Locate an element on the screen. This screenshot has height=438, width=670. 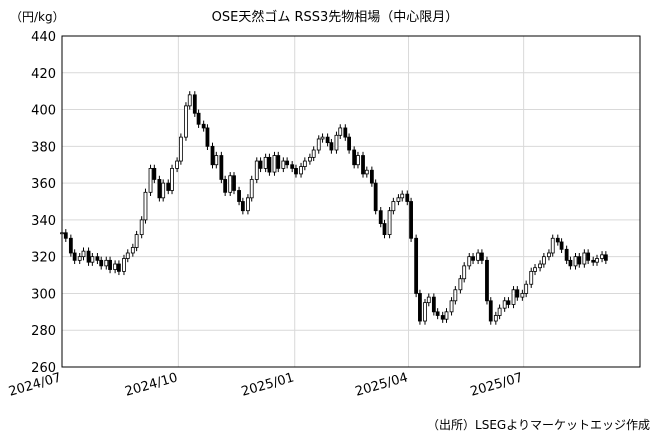
x-axis: 2024/07 2024/10 2025/01 2025/04 2025/07 is located at coordinates (266, 384).